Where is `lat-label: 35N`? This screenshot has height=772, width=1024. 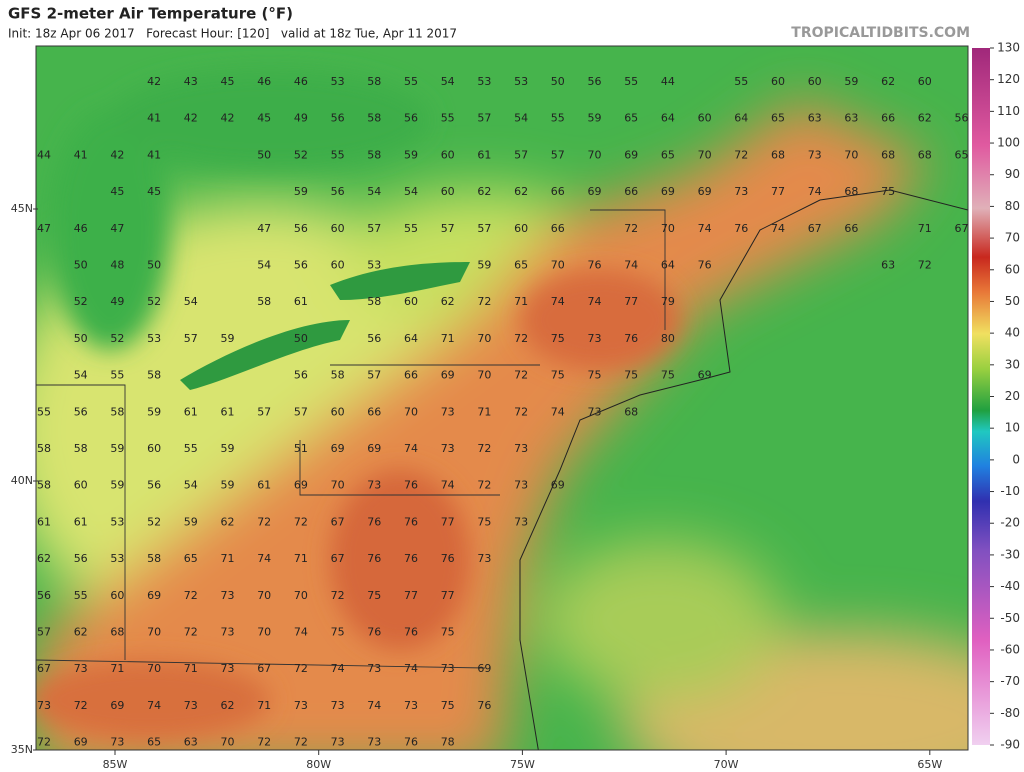
lat-label: 35N is located at coordinates (22, 749).